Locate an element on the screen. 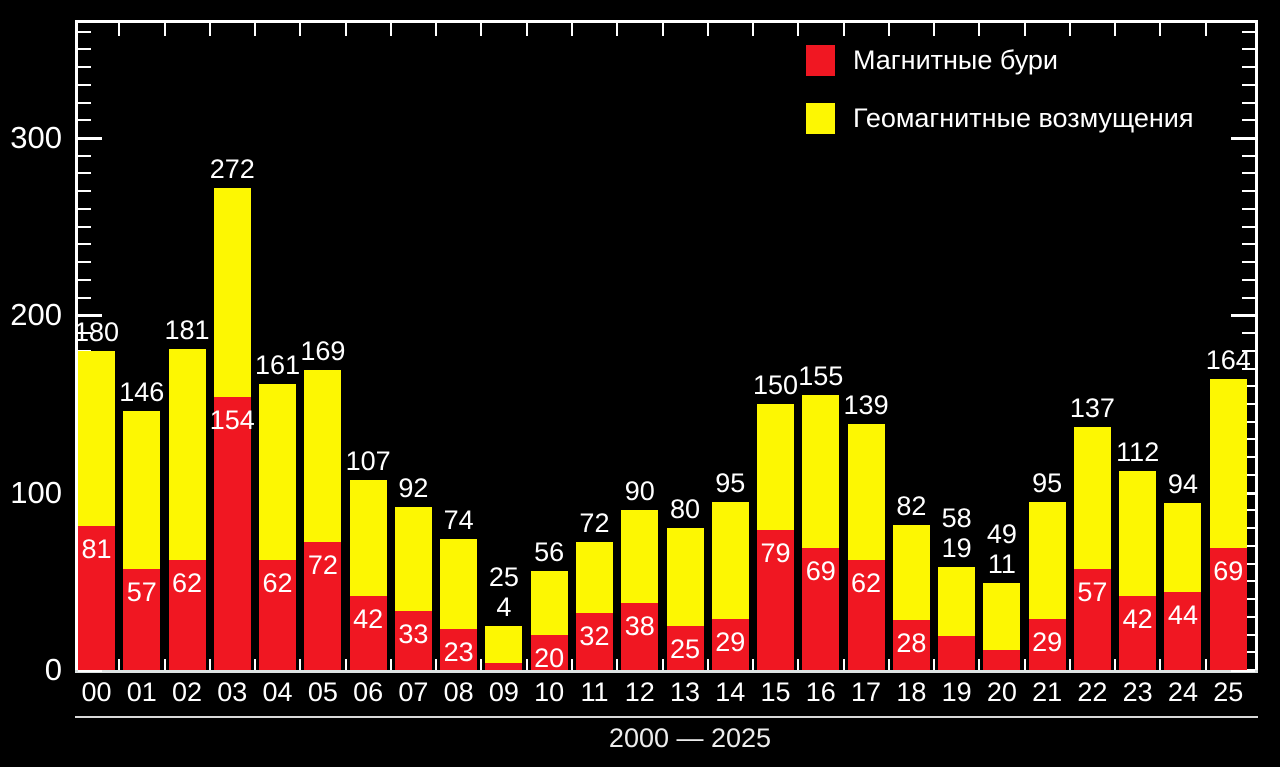 The width and height of the screenshot is (1280, 767). plot-frame-top is located at coordinates (666, 21).